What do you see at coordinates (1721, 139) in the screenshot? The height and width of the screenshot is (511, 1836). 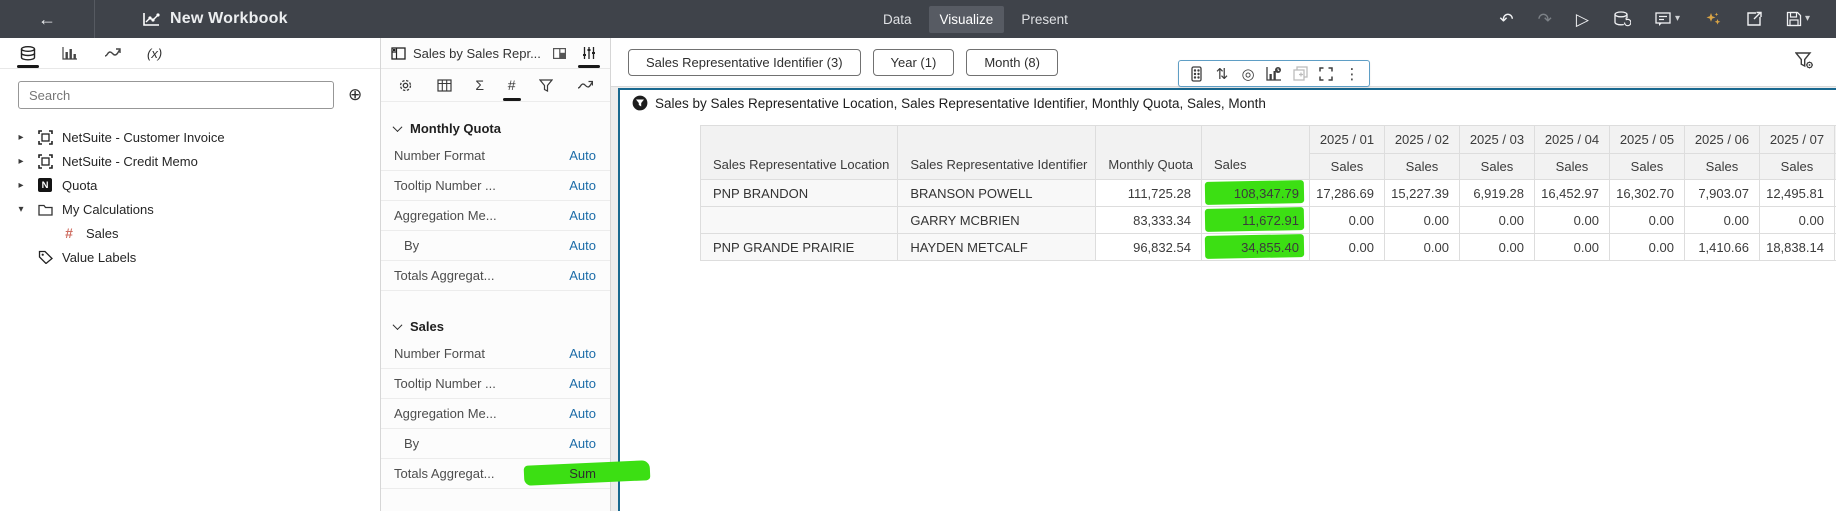 I see `month-header: 2025 / 06` at bounding box center [1721, 139].